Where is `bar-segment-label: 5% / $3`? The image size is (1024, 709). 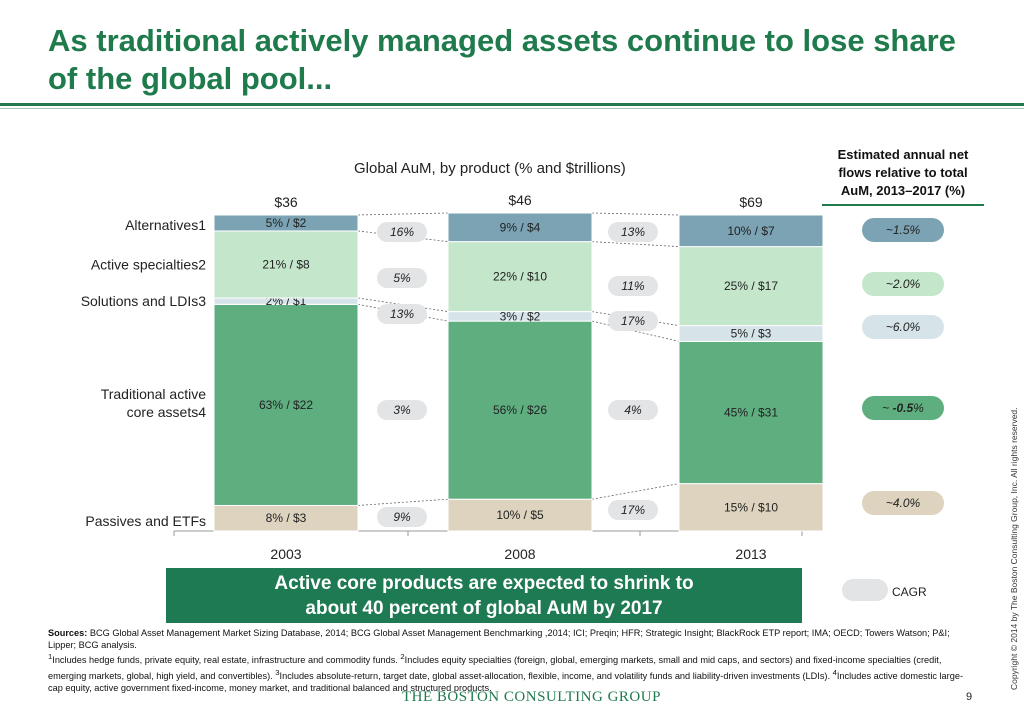
bar-segment-label: 5% / $3 is located at coordinates (751, 334).